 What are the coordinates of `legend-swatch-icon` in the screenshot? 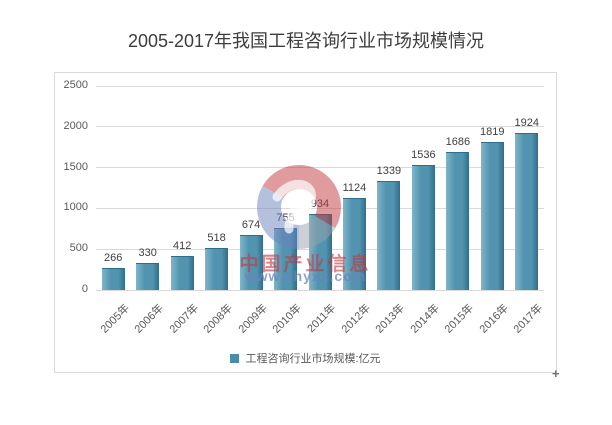 It's located at (235, 358).